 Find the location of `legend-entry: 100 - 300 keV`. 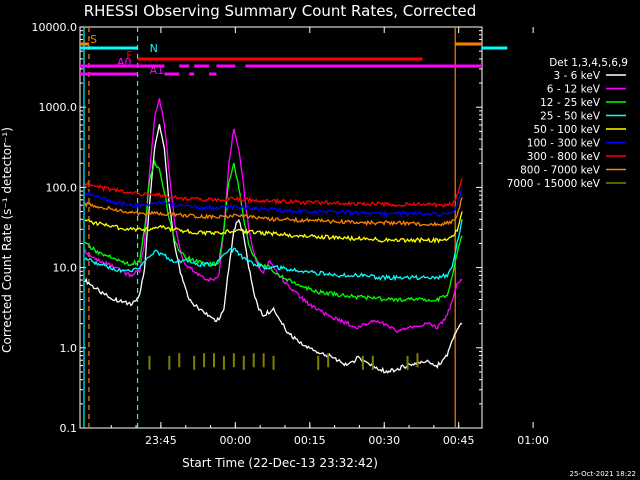

legend-entry: 100 - 300 keV is located at coordinates (564, 144).